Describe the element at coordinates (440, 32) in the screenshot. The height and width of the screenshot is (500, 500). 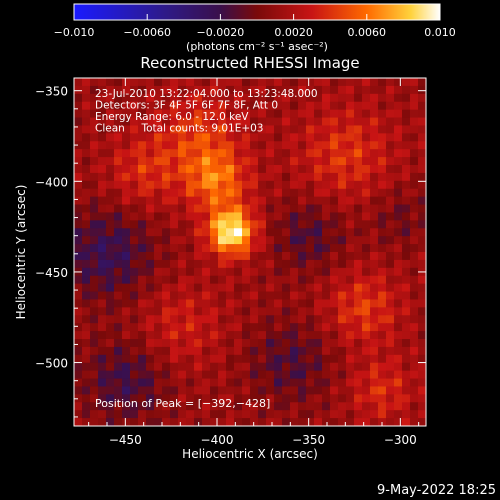
I see `colorbar-tick-label: 0.010` at that location.